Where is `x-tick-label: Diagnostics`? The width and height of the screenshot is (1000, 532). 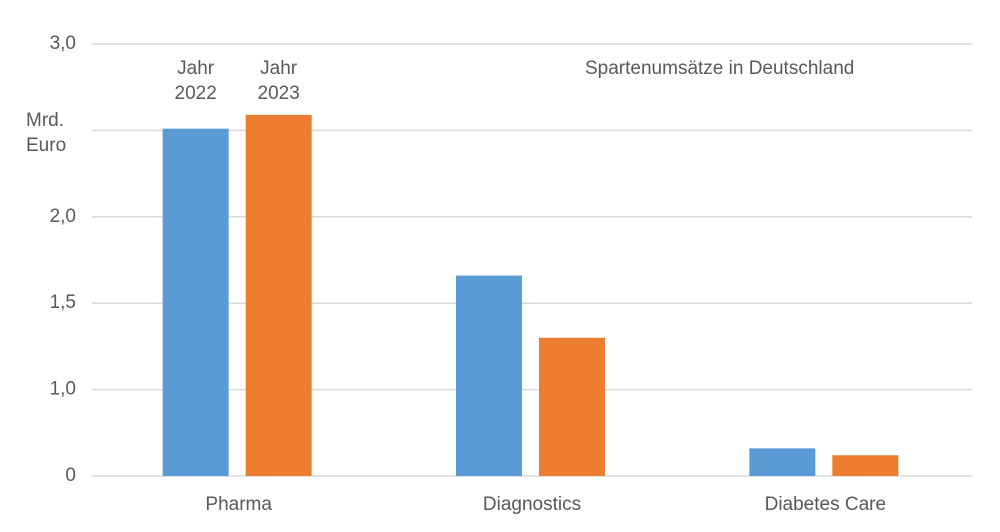 x-tick-label: Diagnostics is located at coordinates (532, 504).